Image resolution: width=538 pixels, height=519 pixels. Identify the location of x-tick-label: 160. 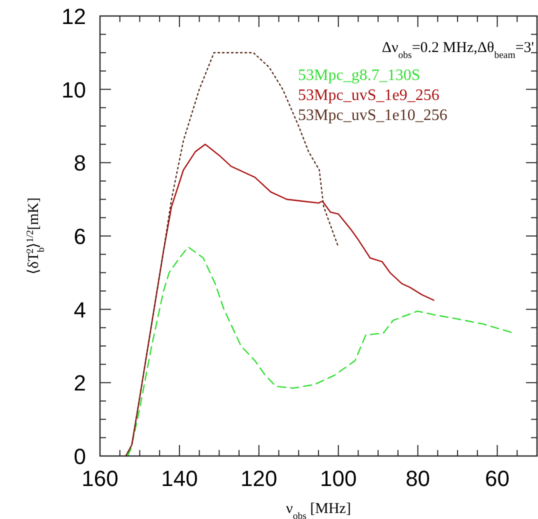
(100, 478).